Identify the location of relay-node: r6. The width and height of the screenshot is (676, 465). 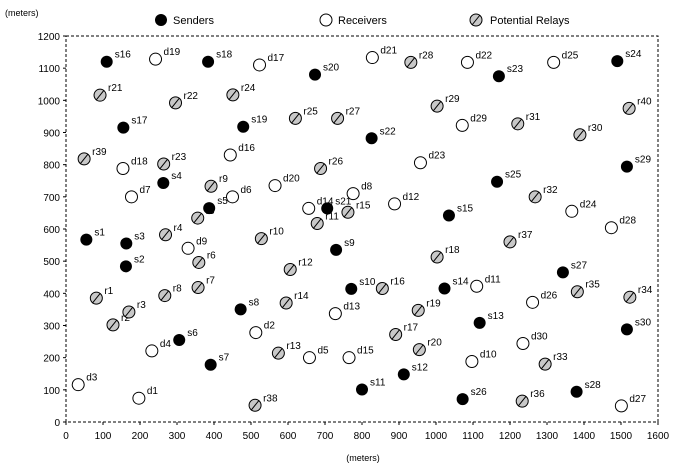
(204, 259).